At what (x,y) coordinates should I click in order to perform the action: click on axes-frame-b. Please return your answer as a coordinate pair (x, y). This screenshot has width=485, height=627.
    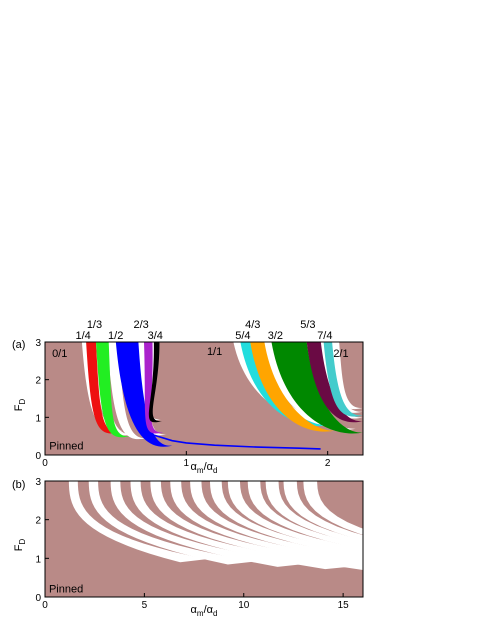
    Looking at the image, I should click on (204, 539).